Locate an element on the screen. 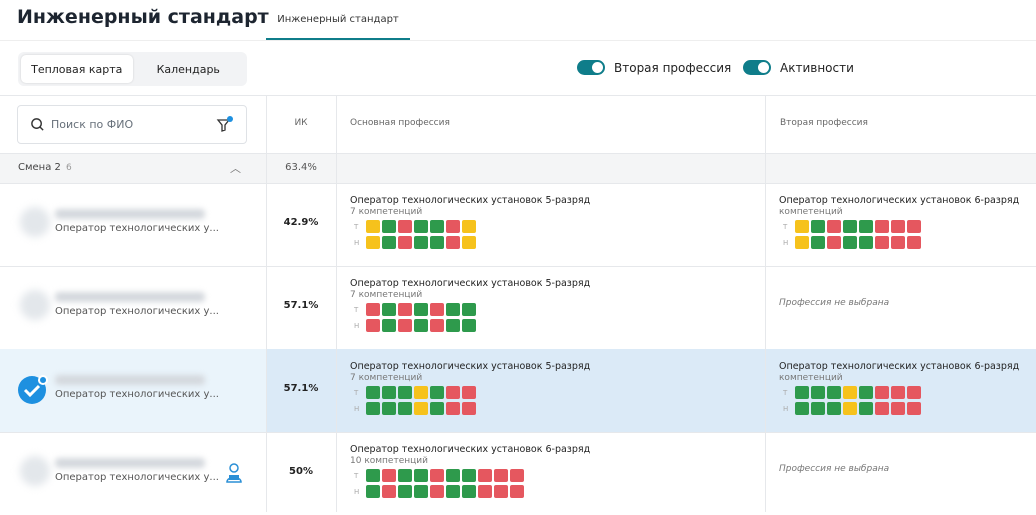 The width and height of the screenshot is (1036, 515). filter-icon is located at coordinates (225, 124).